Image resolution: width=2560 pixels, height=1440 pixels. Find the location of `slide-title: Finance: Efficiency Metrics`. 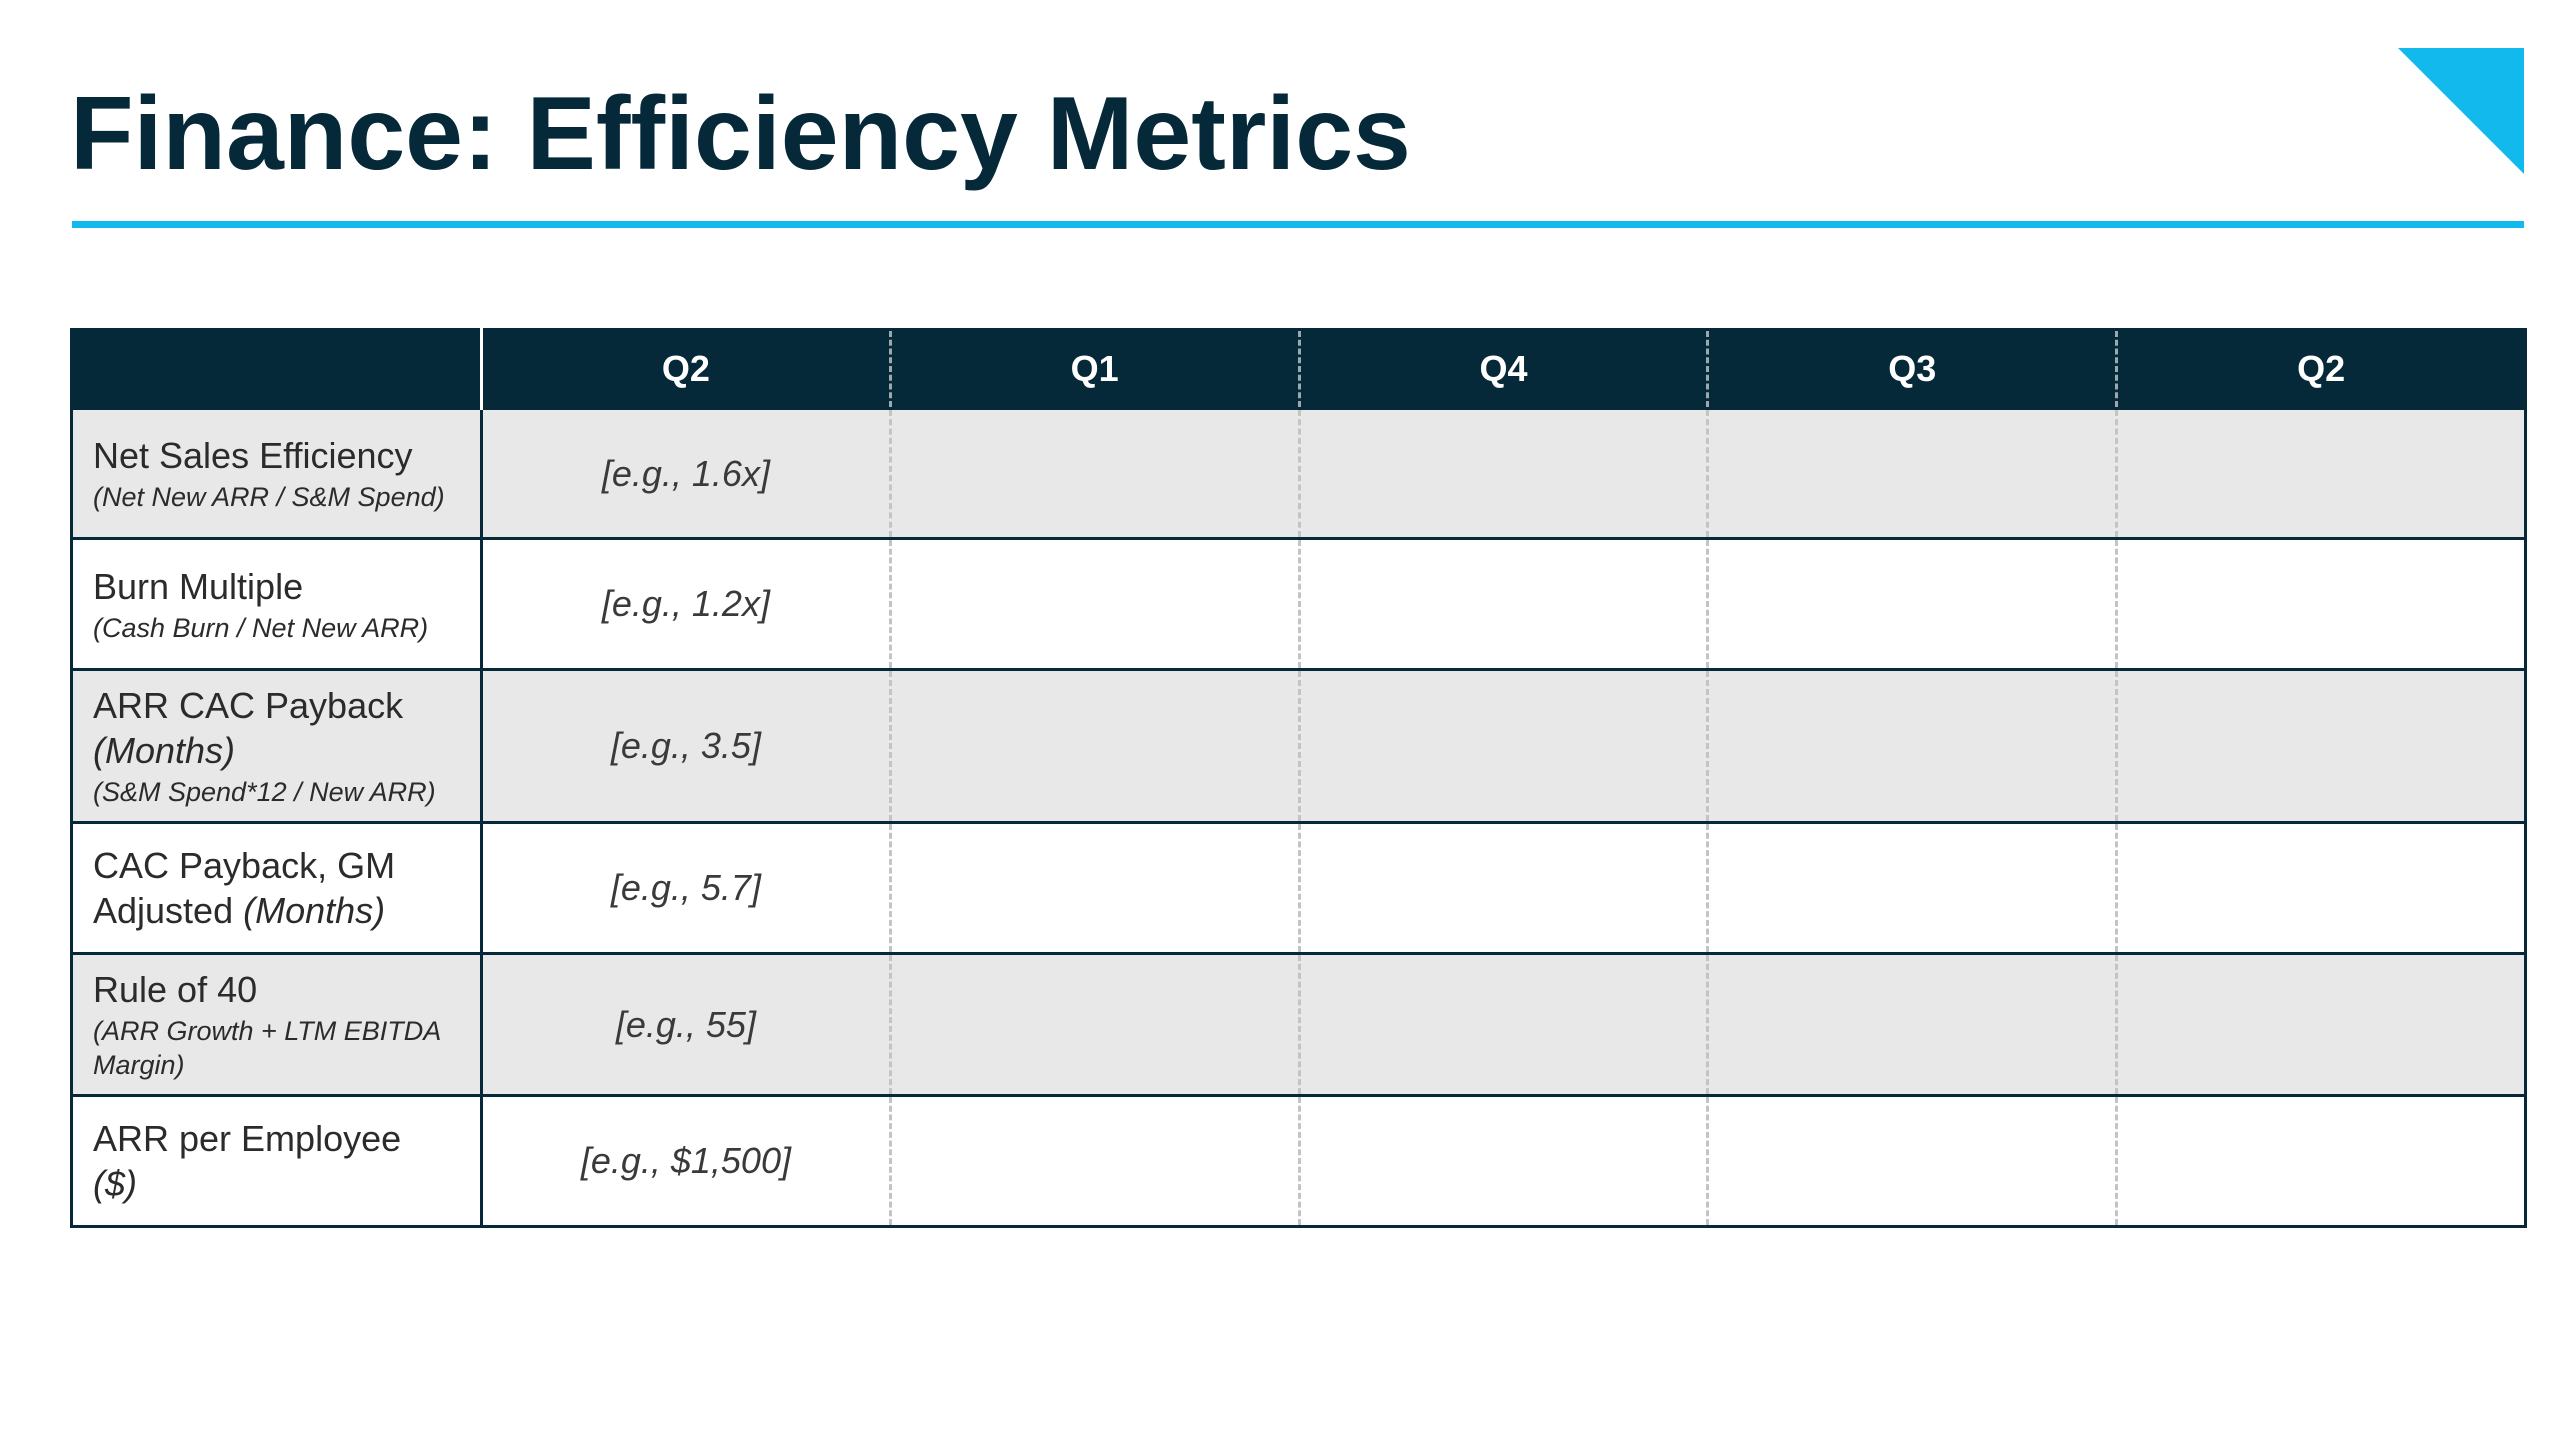

slide-title: Finance: Efficiency Metrics is located at coordinates (740, 134).